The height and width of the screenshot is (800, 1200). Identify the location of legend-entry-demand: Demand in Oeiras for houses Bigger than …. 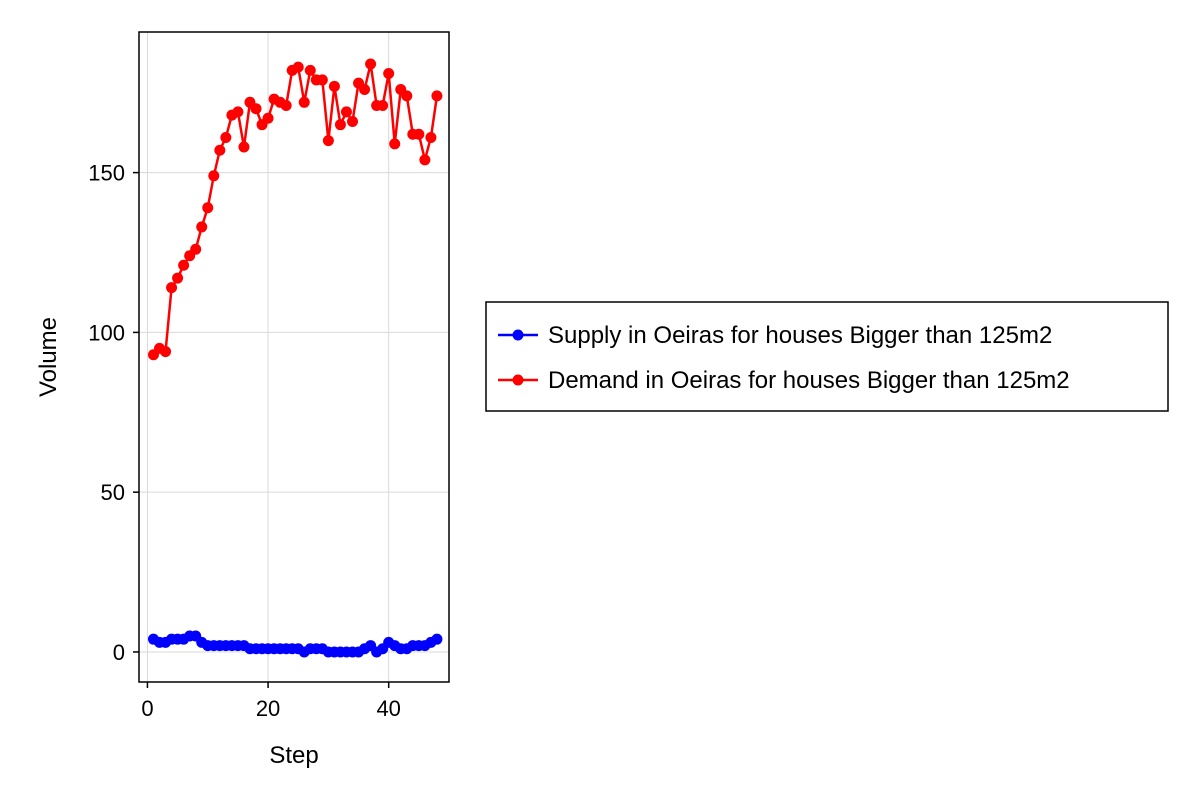
(784, 380).